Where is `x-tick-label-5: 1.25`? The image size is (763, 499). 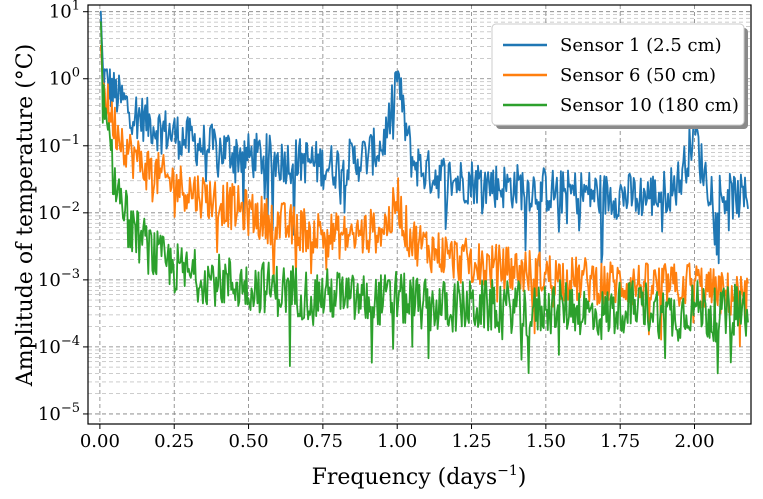 x-tick-label-5: 1.25 is located at coordinates (471, 441).